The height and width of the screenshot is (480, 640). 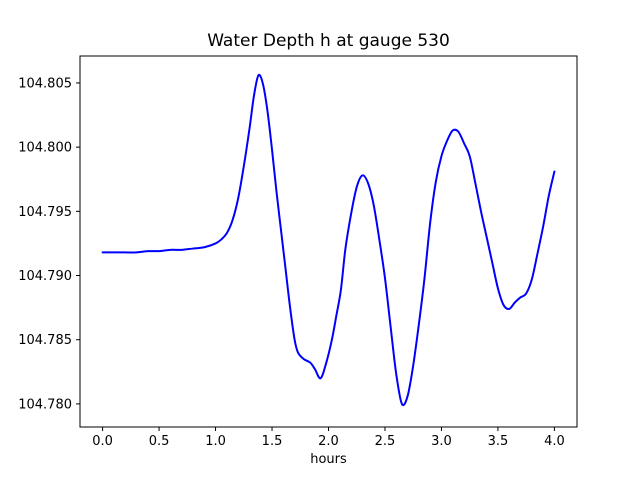 What do you see at coordinates (102, 441) in the screenshot?
I see `x-tick-label: 0.0` at bounding box center [102, 441].